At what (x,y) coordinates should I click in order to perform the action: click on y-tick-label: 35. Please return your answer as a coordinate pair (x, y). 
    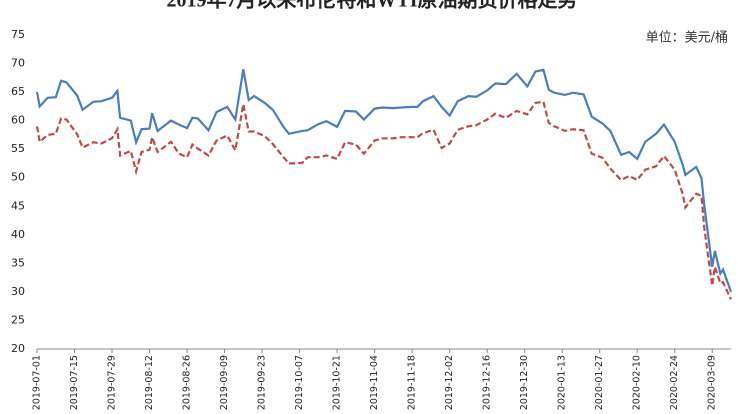
    Looking at the image, I should click on (18, 262).